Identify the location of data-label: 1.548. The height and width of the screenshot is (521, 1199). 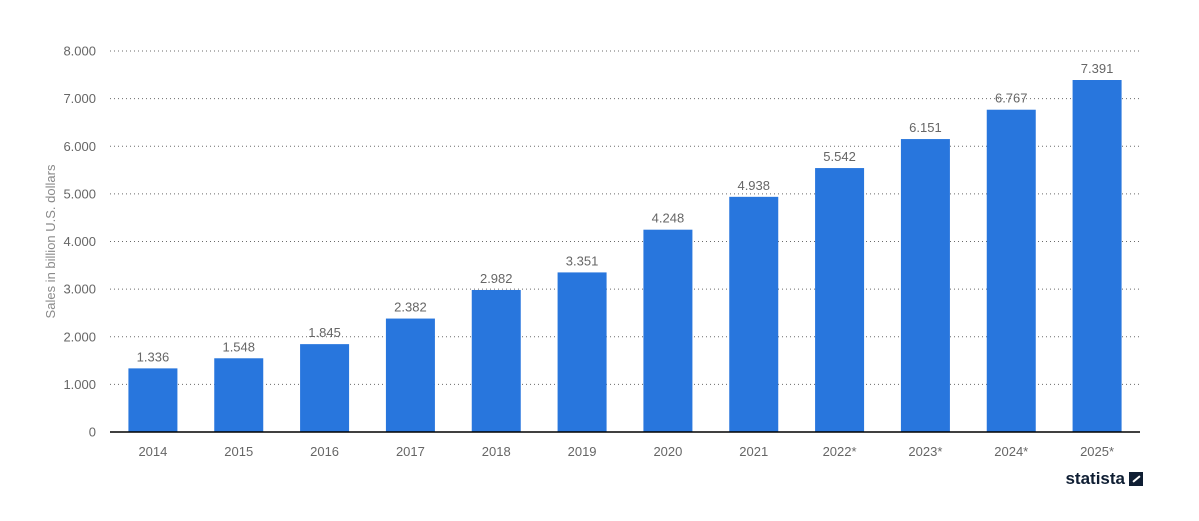
(238, 346).